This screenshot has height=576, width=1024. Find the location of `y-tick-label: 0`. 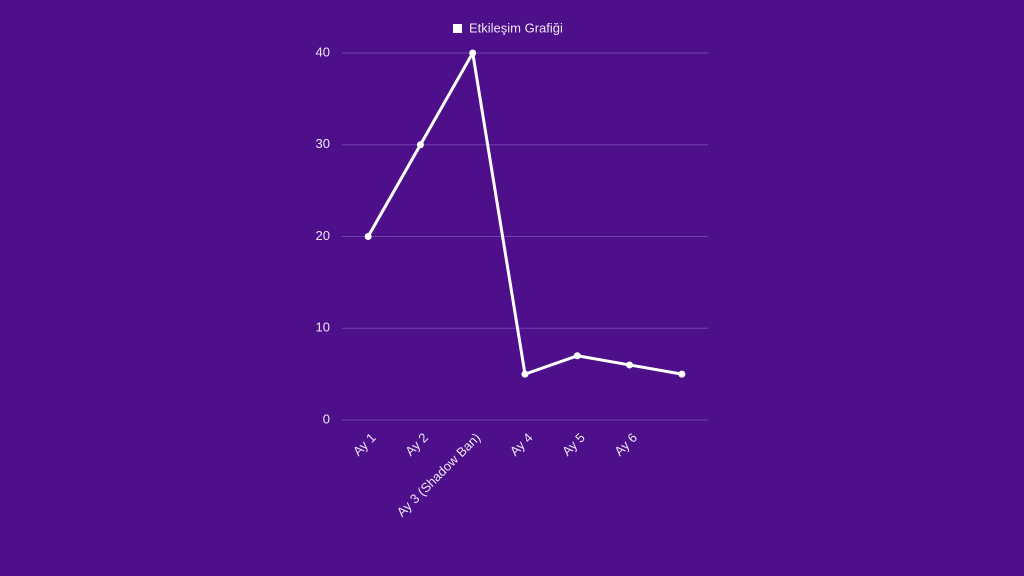

y-tick-label: 0 is located at coordinates (326, 418).